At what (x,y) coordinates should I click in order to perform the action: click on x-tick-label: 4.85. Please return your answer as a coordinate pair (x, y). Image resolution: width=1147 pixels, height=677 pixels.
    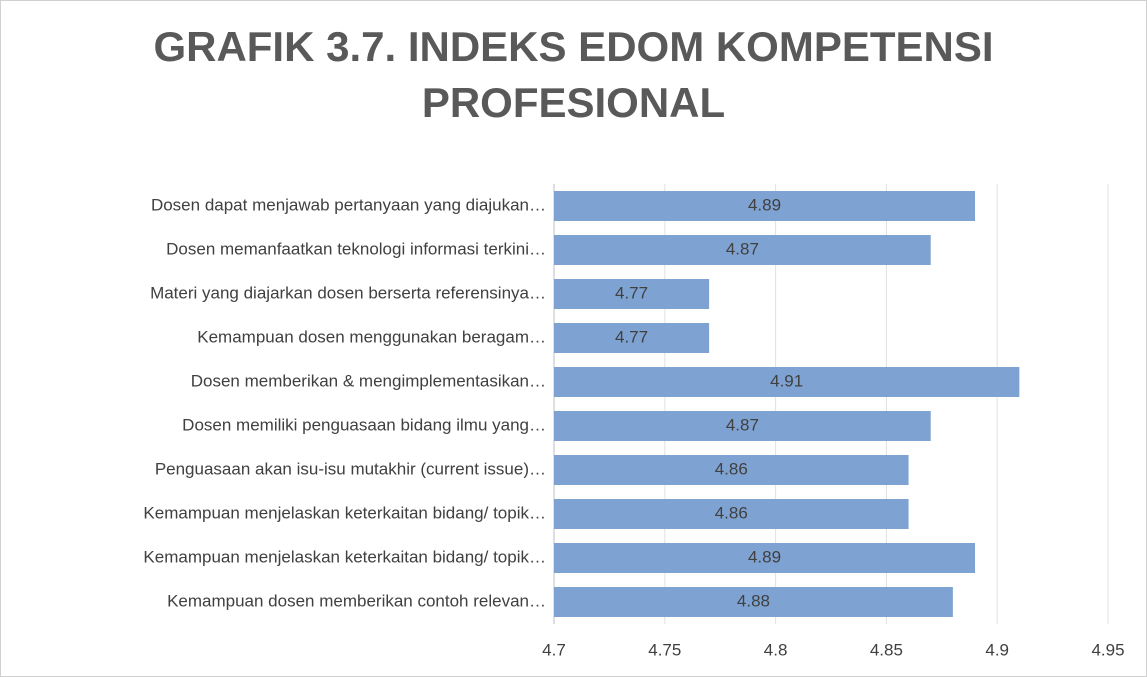
    Looking at the image, I should click on (886, 649).